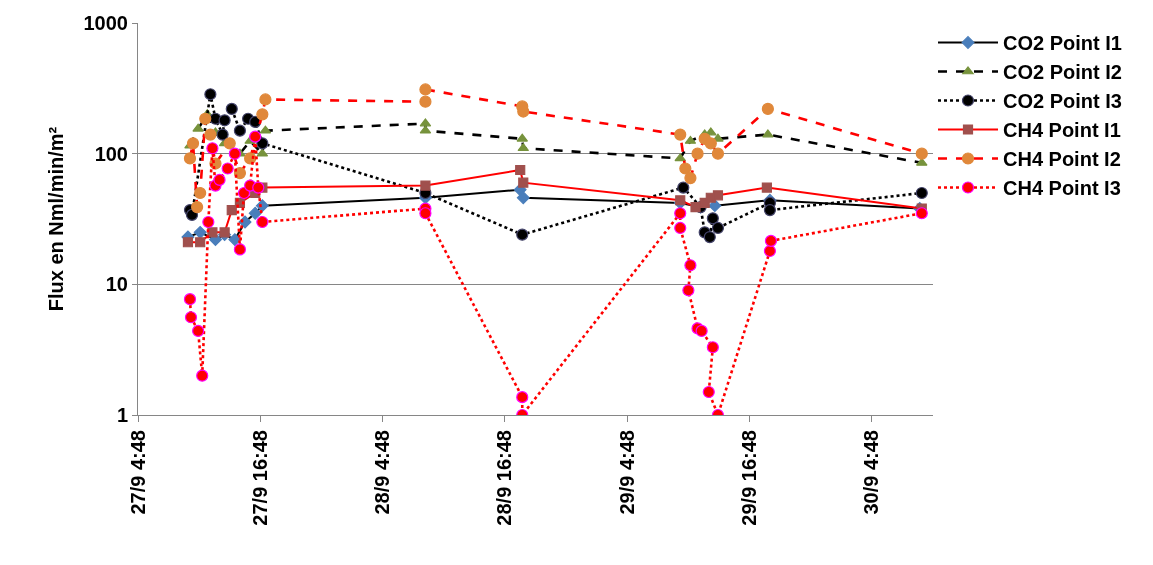  Describe the element at coordinates (111, 153) in the screenshot. I see `y-tick-label: 100` at that location.